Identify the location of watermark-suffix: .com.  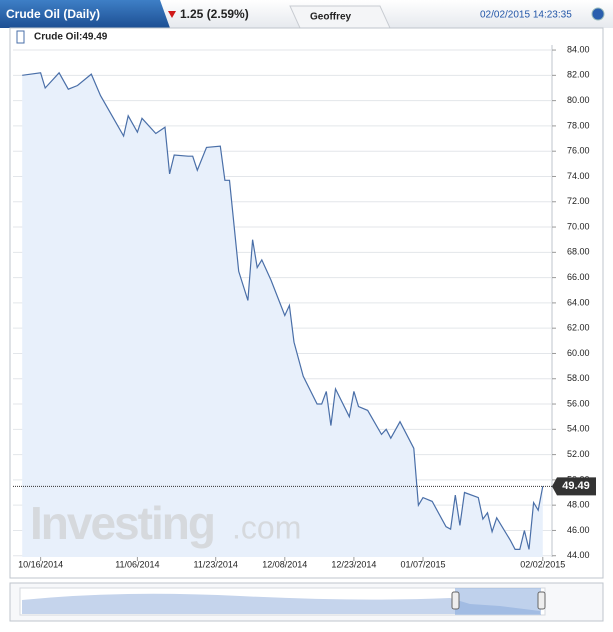
(266, 527).